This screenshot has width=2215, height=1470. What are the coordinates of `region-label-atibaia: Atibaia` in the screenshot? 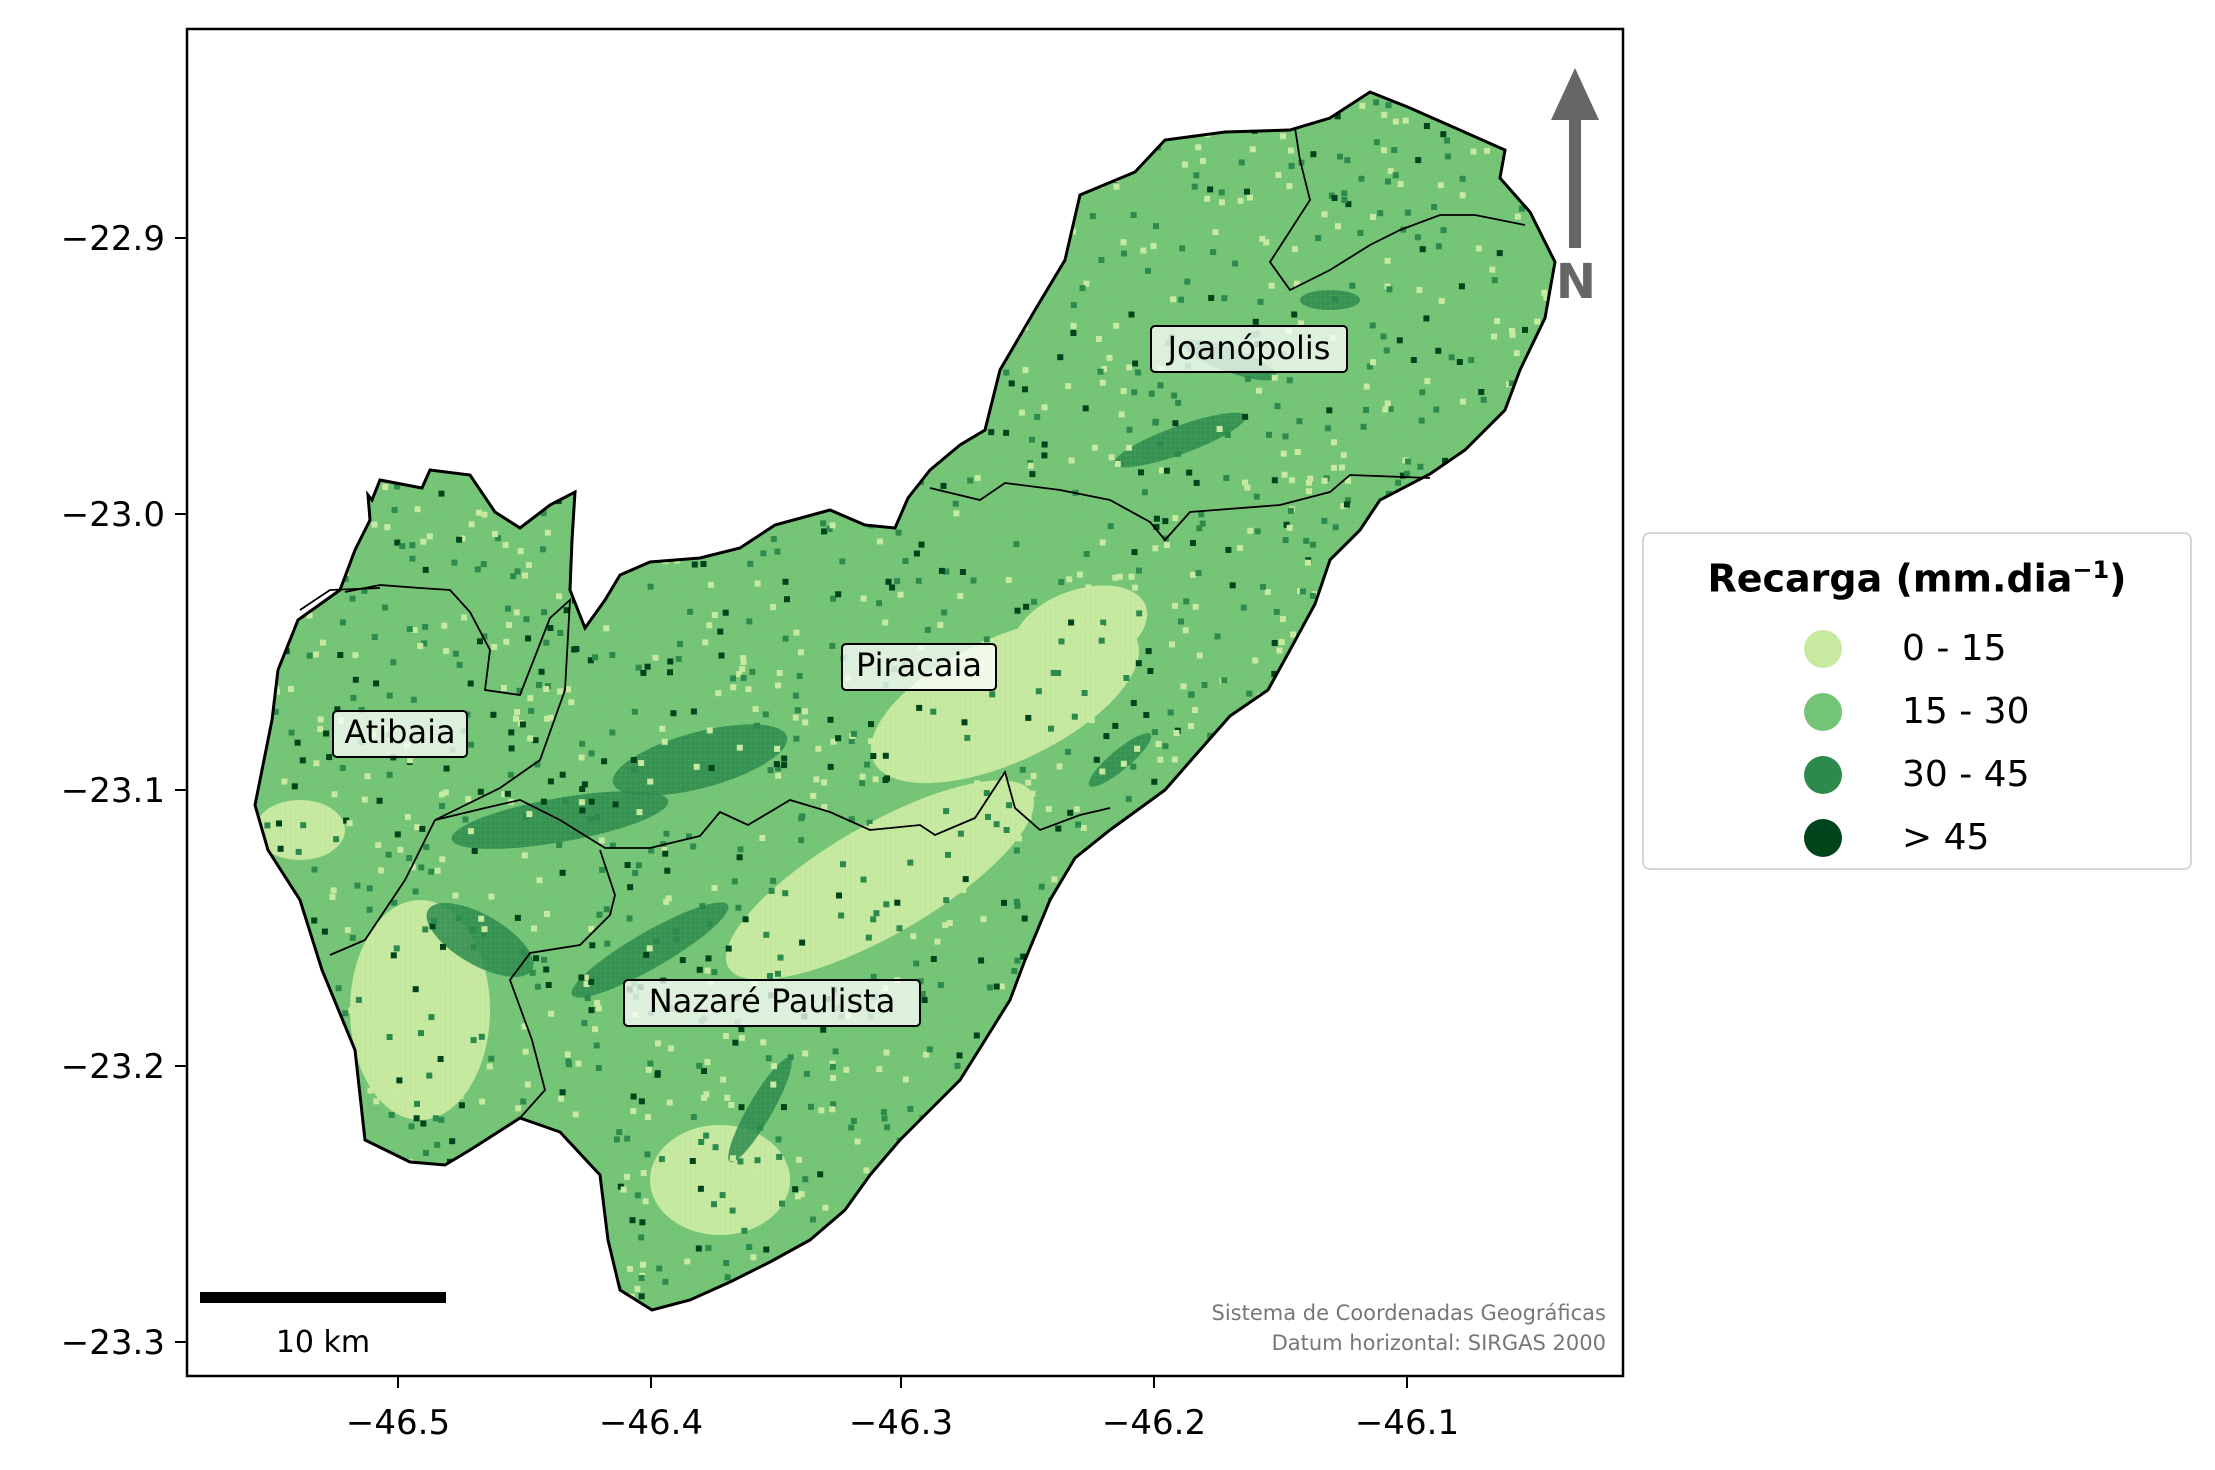 It's located at (399, 732).